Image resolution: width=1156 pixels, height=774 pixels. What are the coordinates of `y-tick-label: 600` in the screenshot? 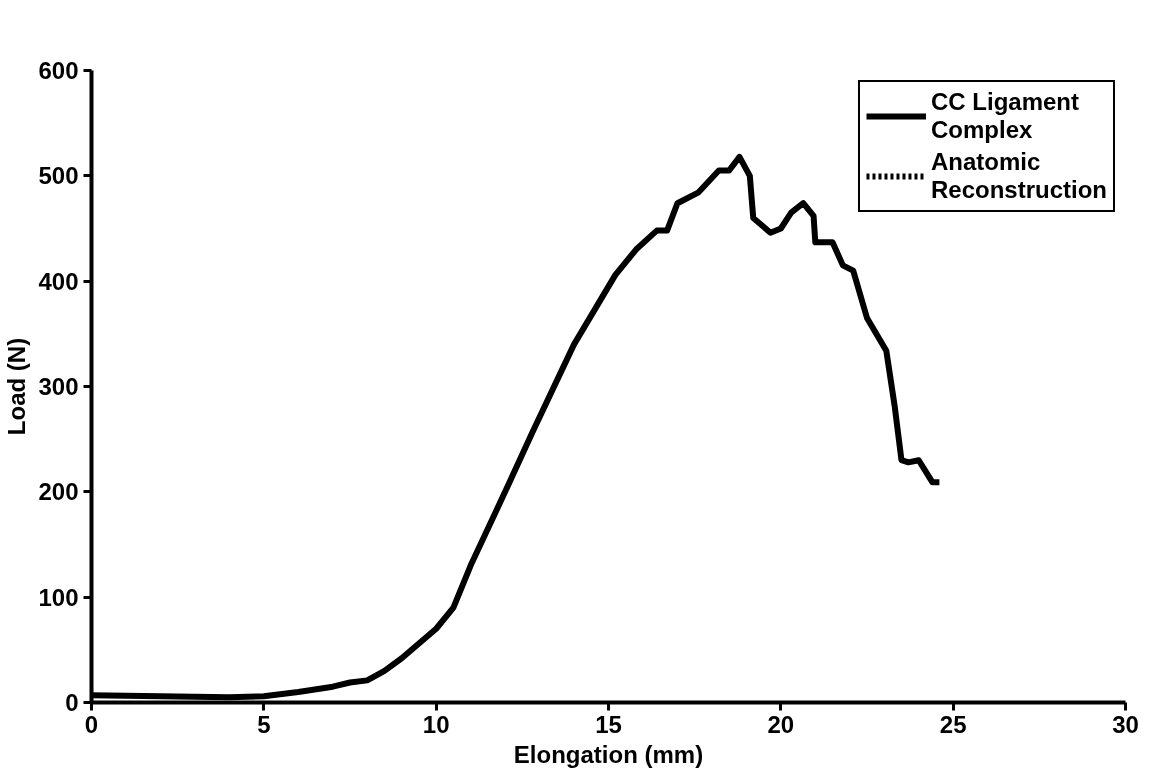 It's located at (58, 70).